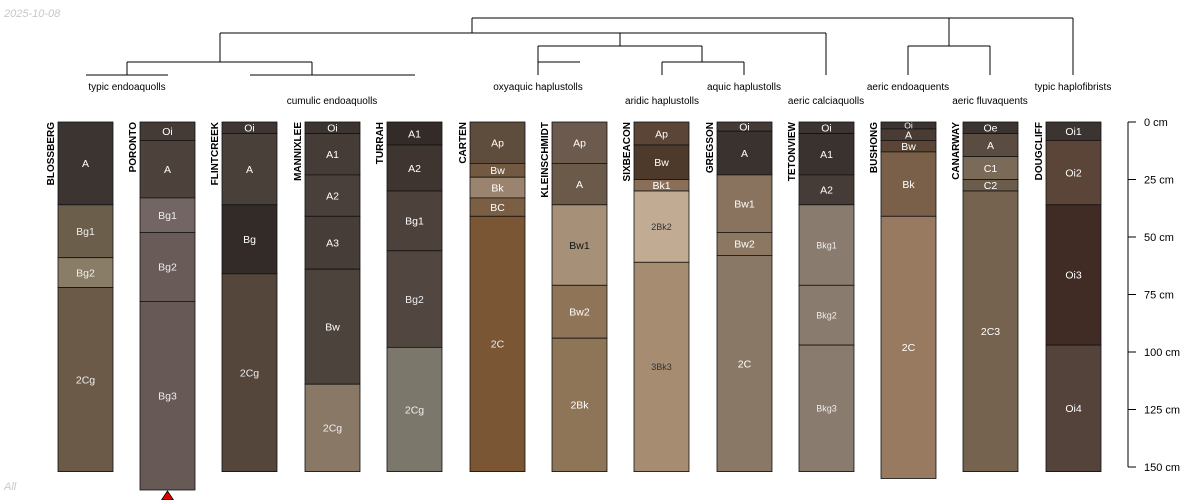 The width and height of the screenshot is (1200, 500). I want to click on profile-name: MANNIXLEE, so click(298, 151).